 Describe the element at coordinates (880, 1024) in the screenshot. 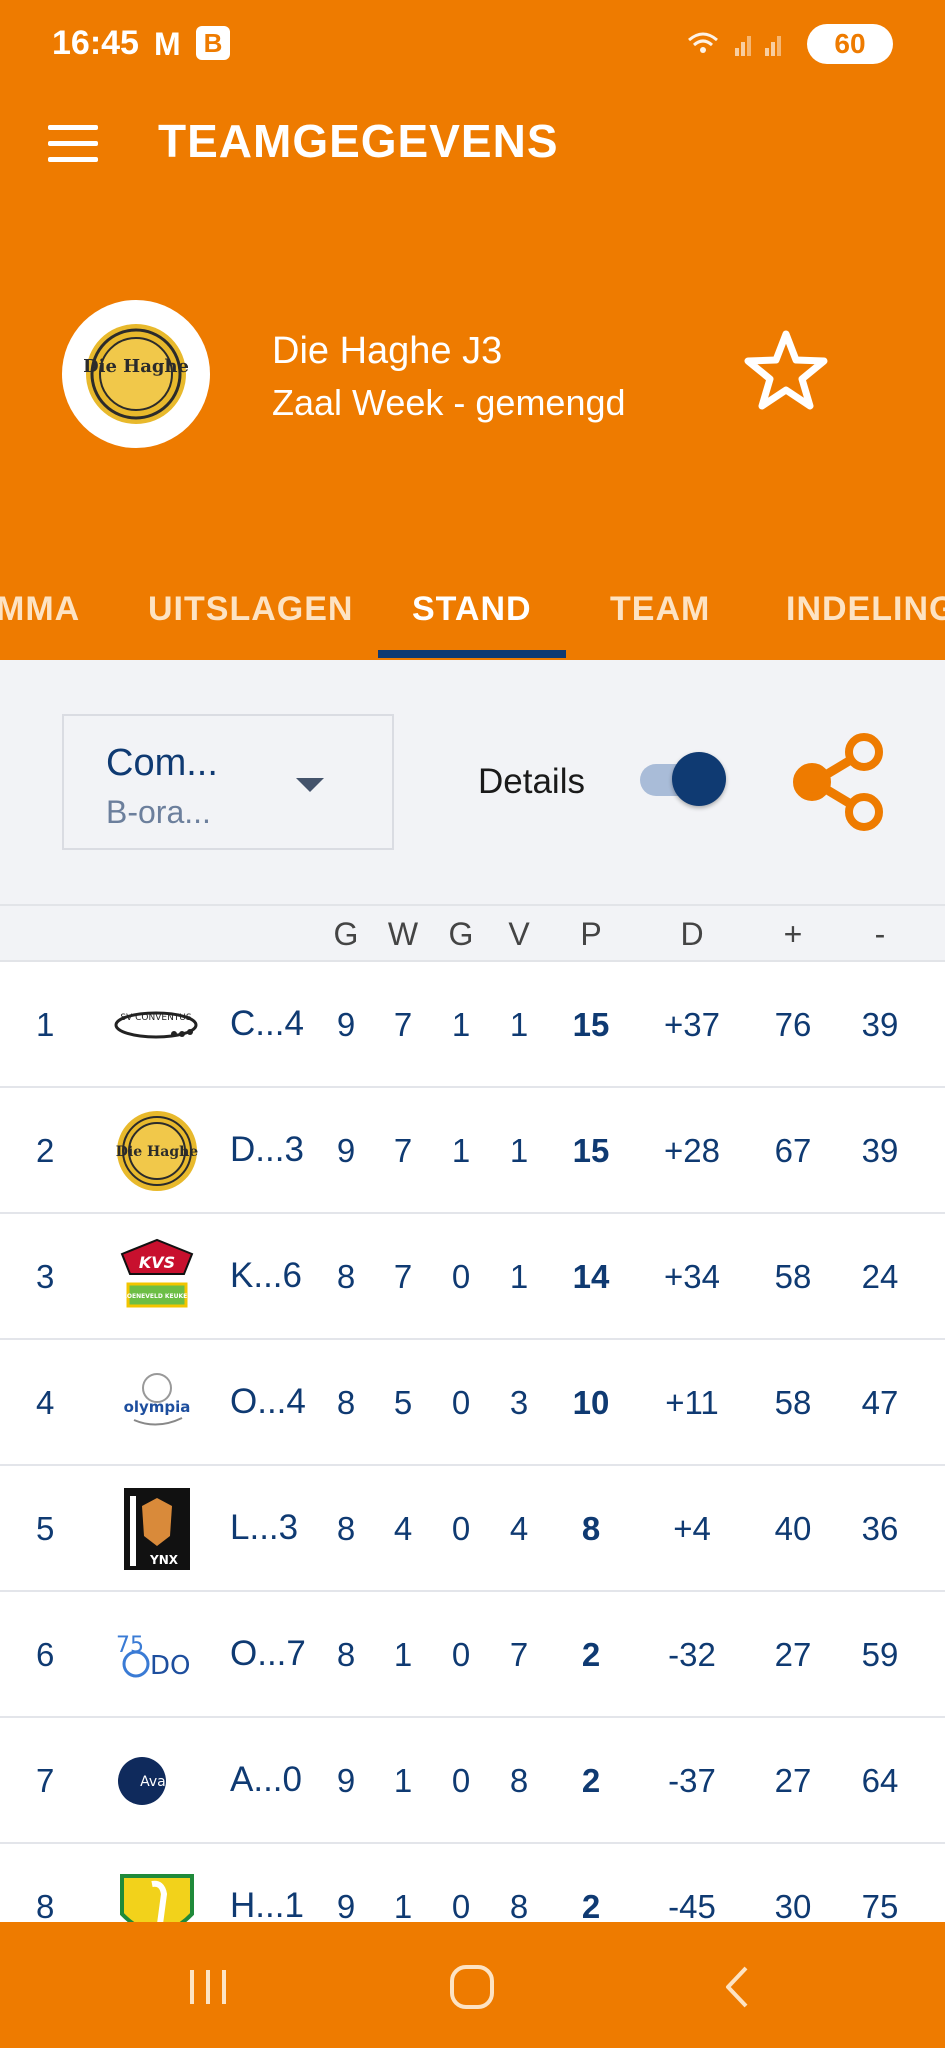

I see `row-against: 39` at that location.